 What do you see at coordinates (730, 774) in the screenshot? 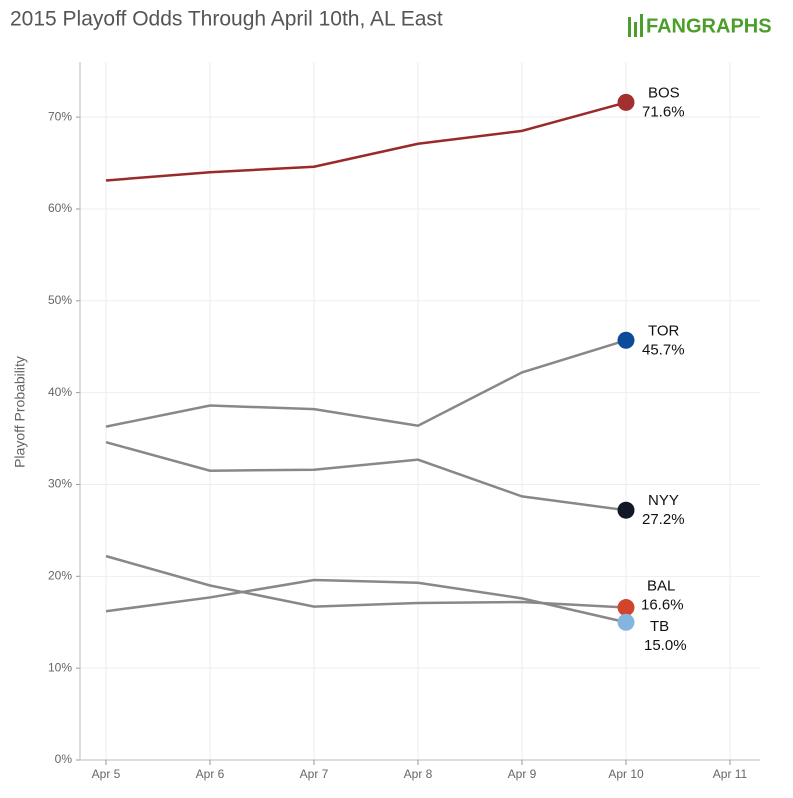
I see `x-tick-label: Apr 11` at bounding box center [730, 774].